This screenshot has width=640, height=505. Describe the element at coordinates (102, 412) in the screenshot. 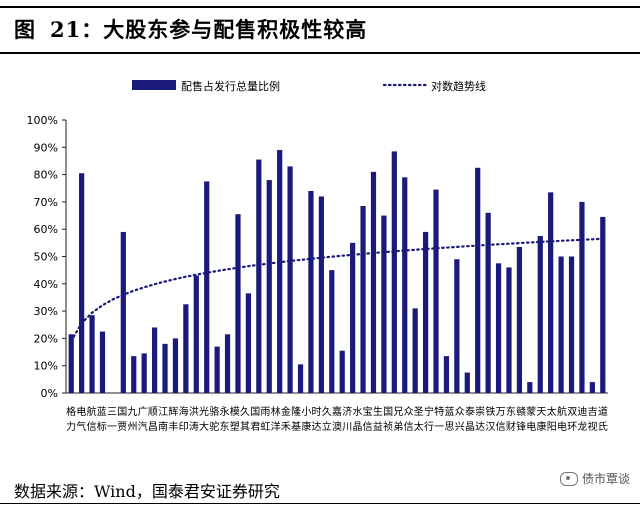

I see `x-tick-label: 蓝` at that location.